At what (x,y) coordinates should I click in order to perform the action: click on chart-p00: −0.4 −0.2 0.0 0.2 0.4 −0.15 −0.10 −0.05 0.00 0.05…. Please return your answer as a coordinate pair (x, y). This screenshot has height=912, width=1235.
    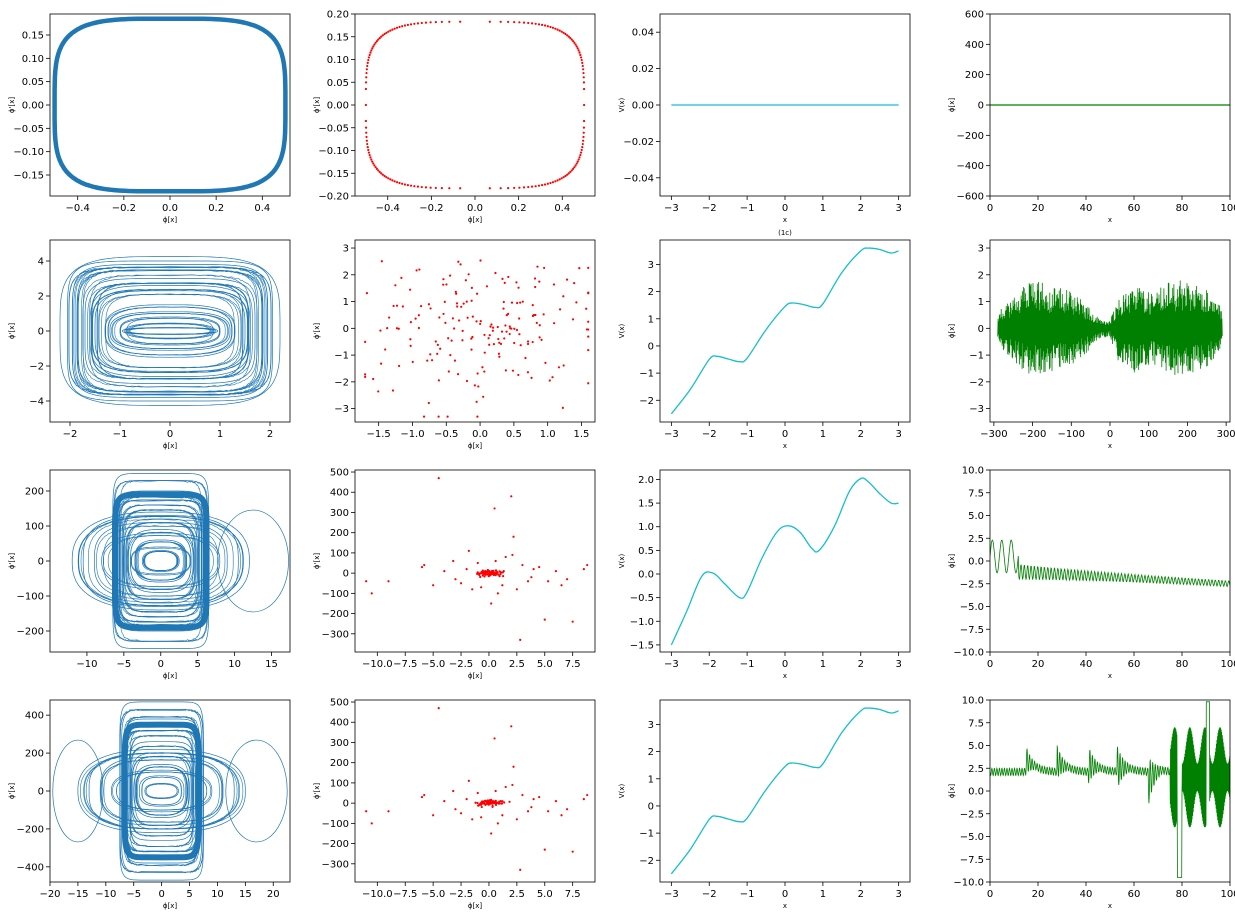
    Looking at the image, I should click on (149, 118).